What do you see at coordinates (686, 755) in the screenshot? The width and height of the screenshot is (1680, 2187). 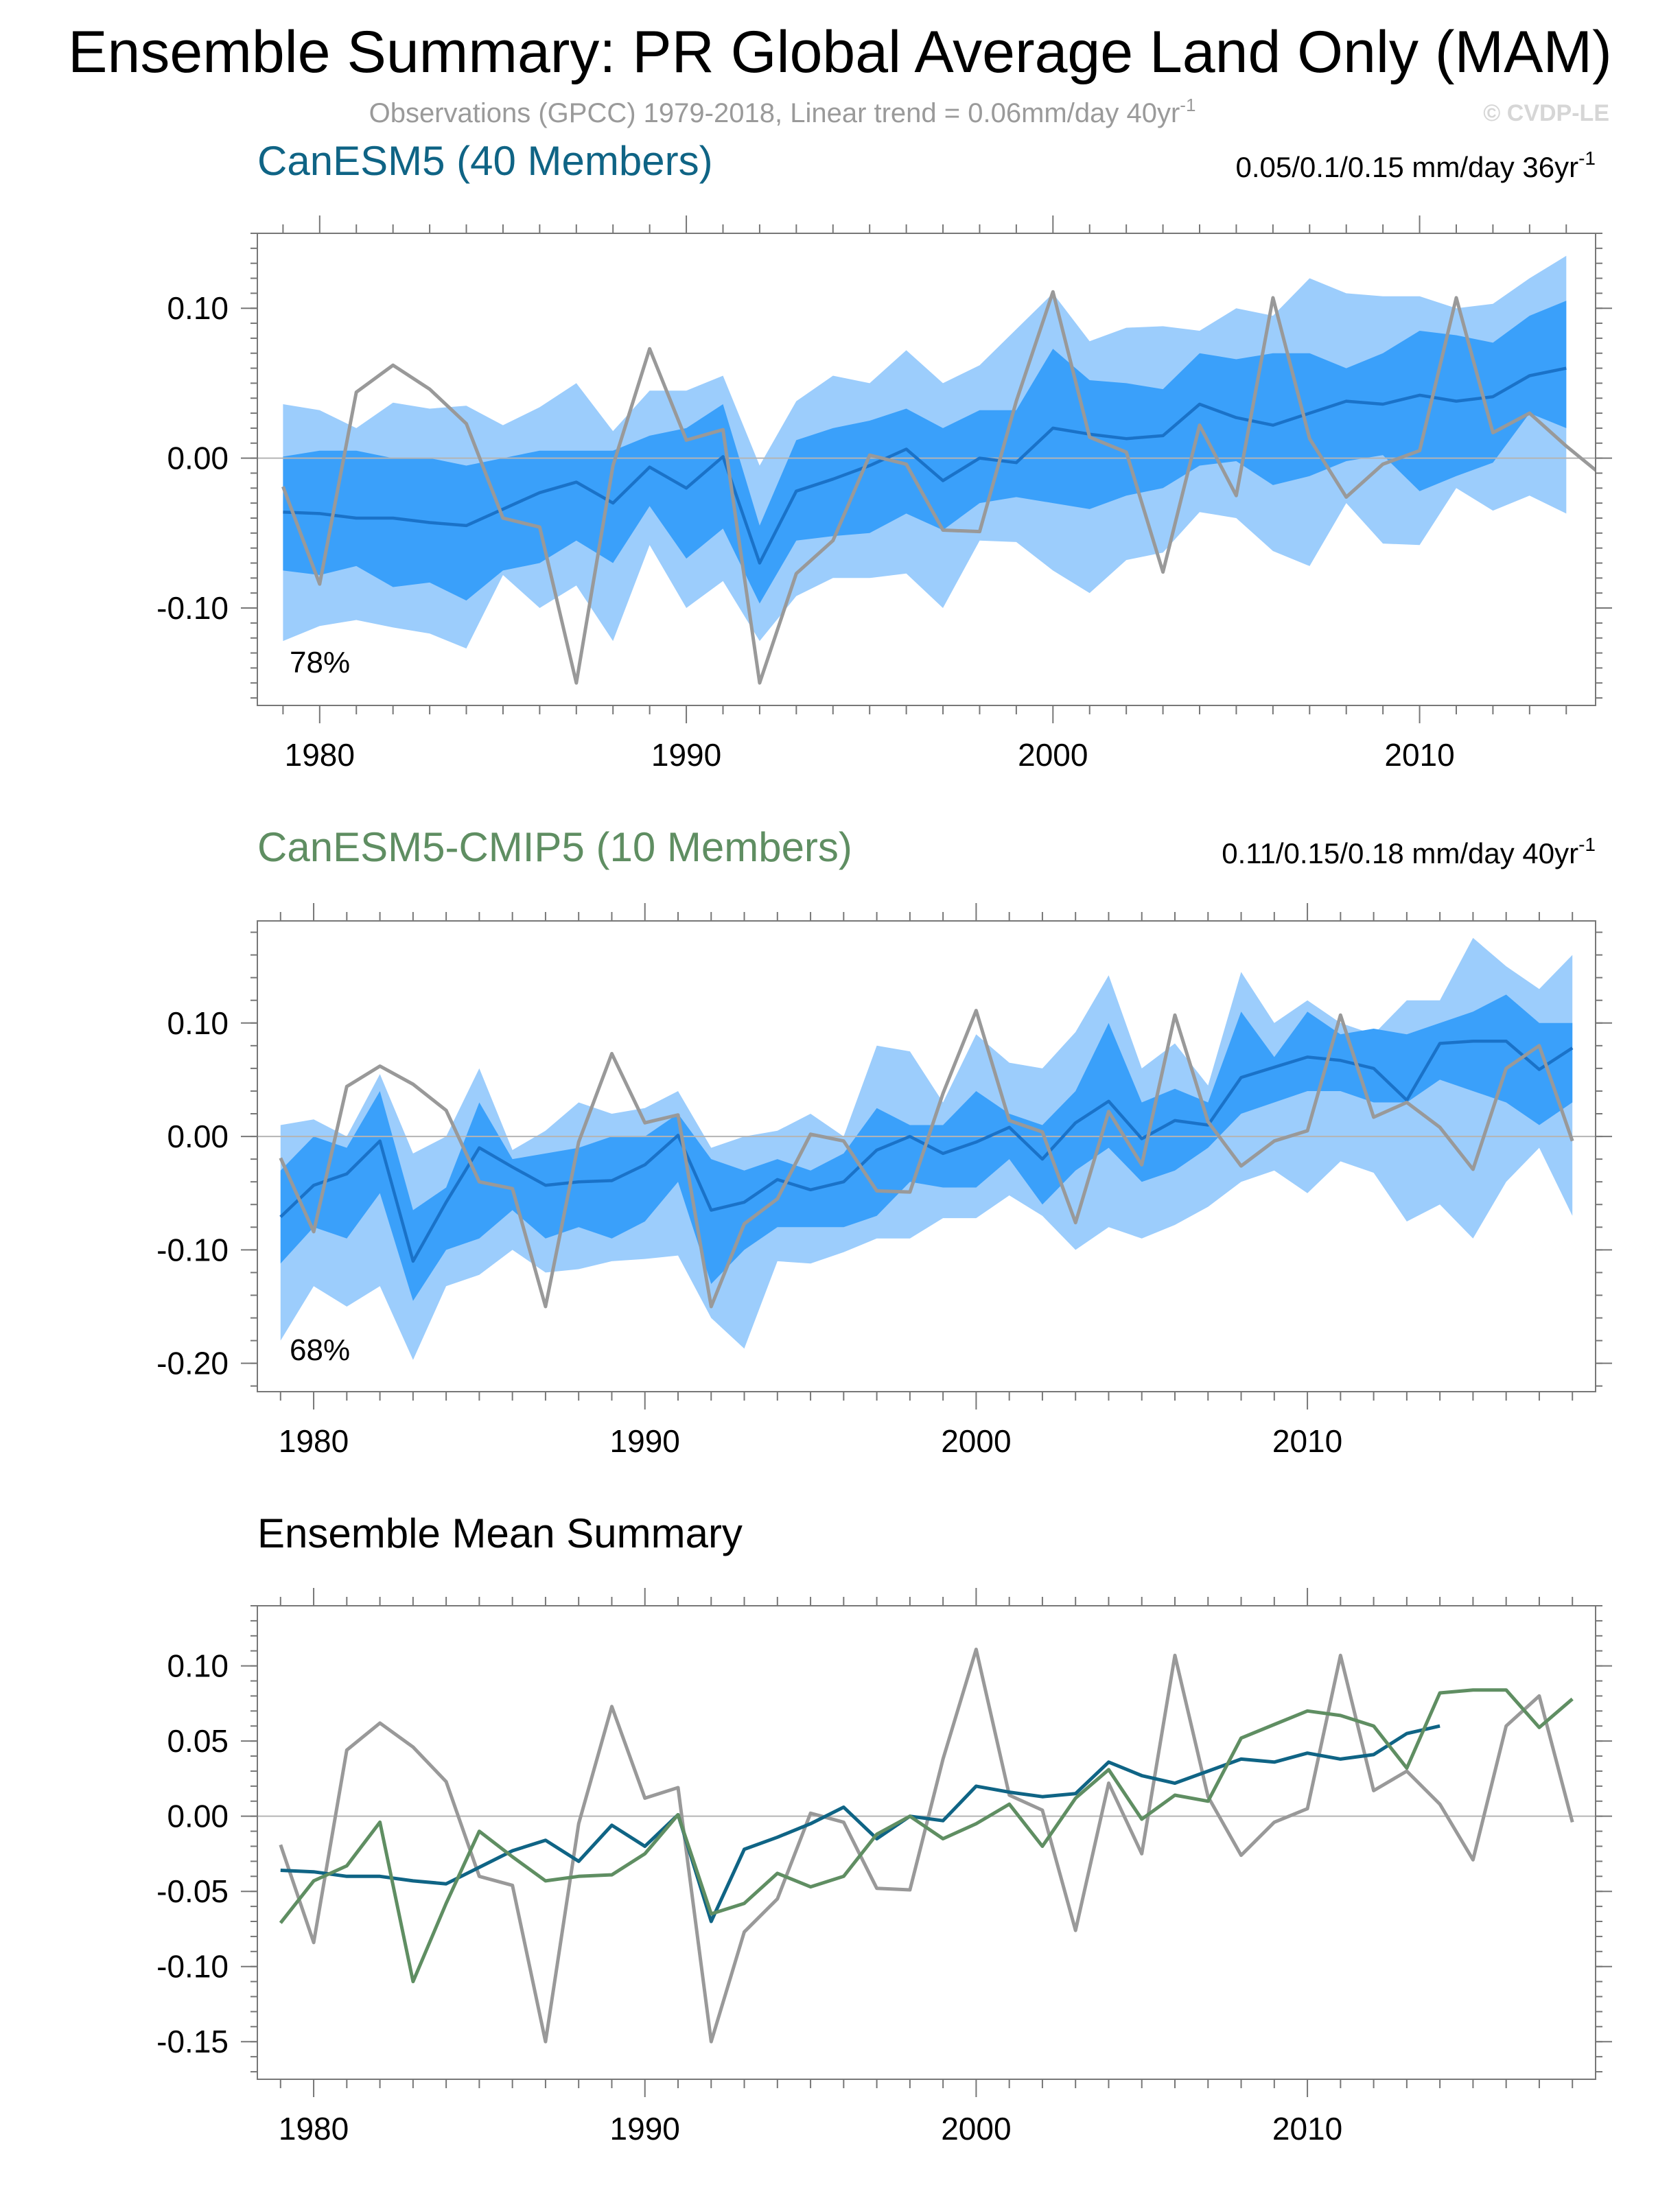 I see `canesm5-panel-x-tick-label: 1990` at bounding box center [686, 755].